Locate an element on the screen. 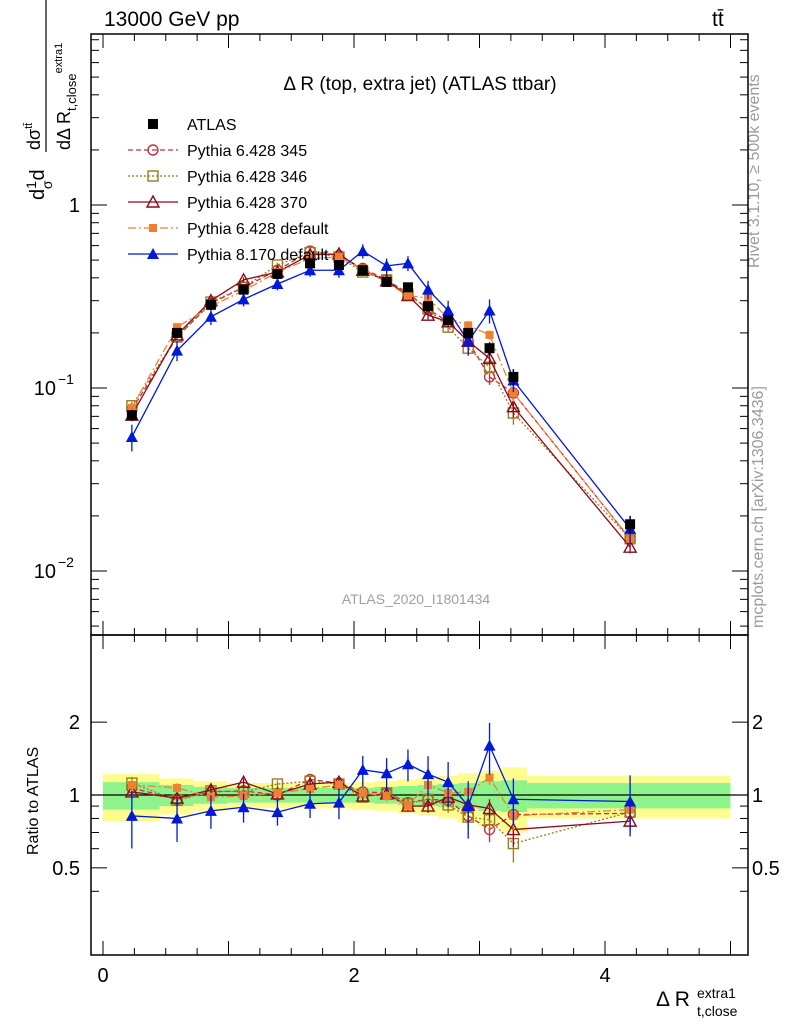  legend-label: Pythia 6.428 345 is located at coordinates (247, 151).